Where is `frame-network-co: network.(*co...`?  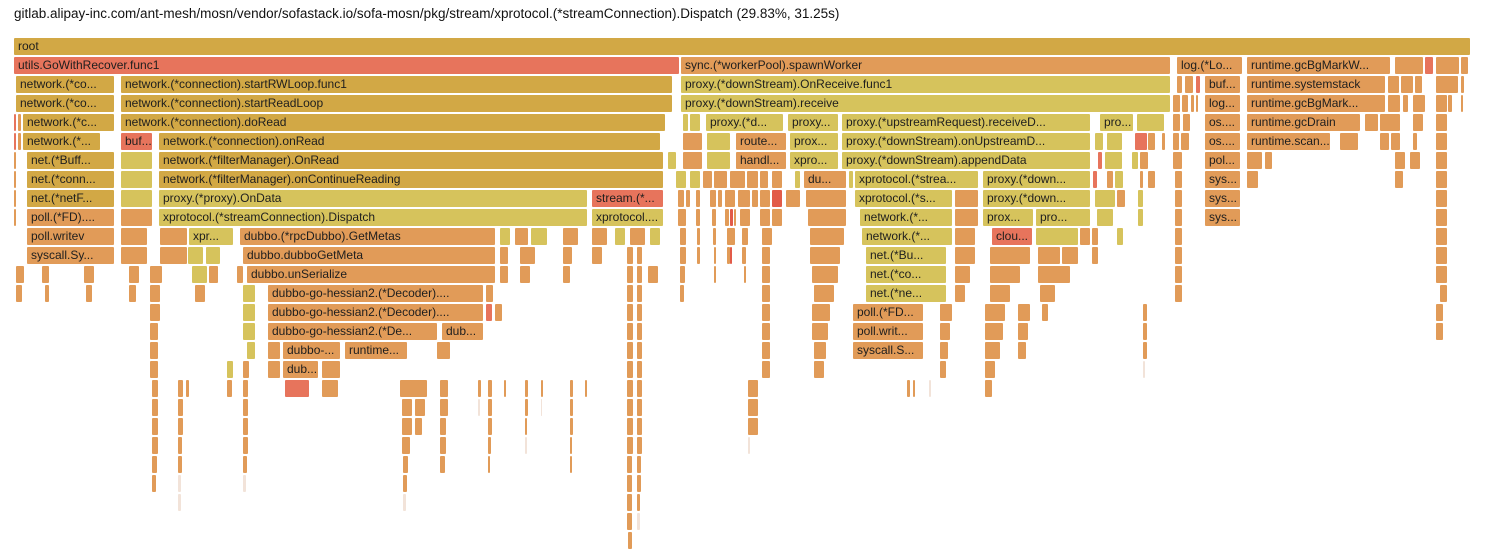 frame-network-co: network.(*co... is located at coordinates (65, 103).